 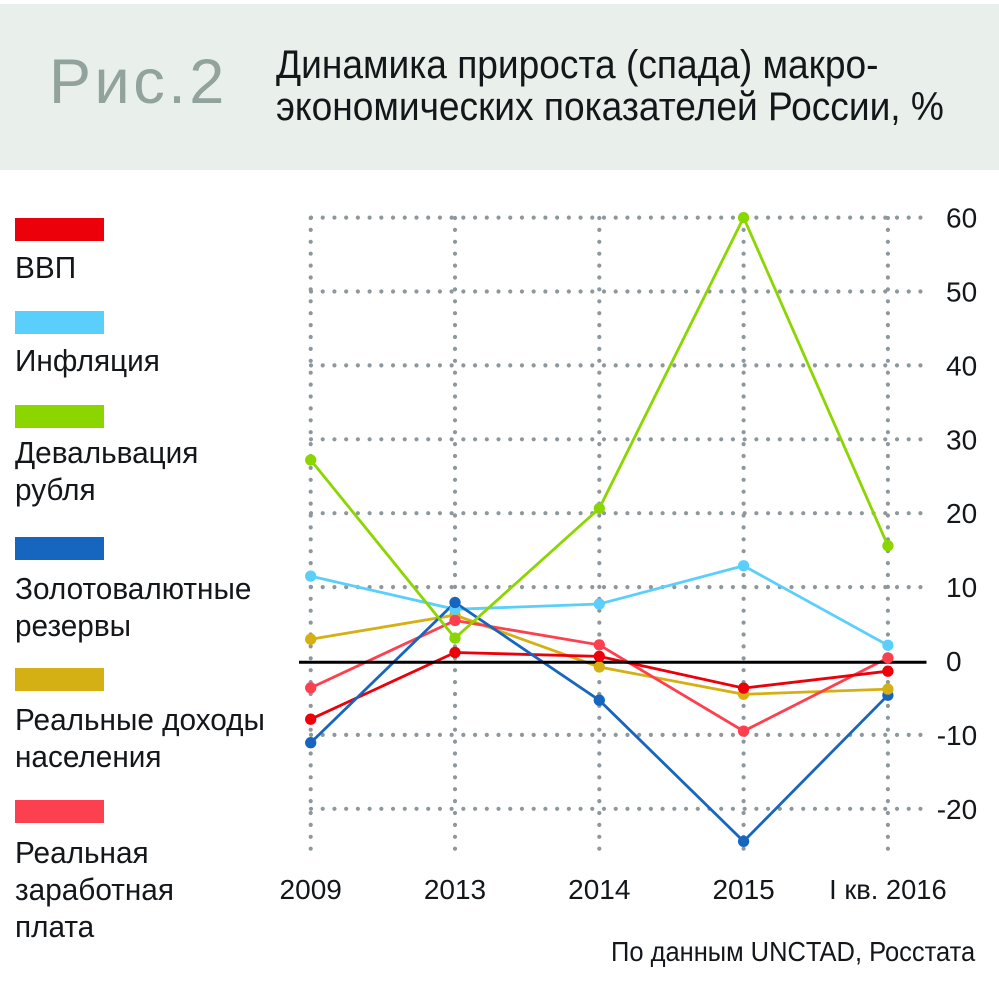 I want to click on svg-text: 50, so click(x=961, y=292).